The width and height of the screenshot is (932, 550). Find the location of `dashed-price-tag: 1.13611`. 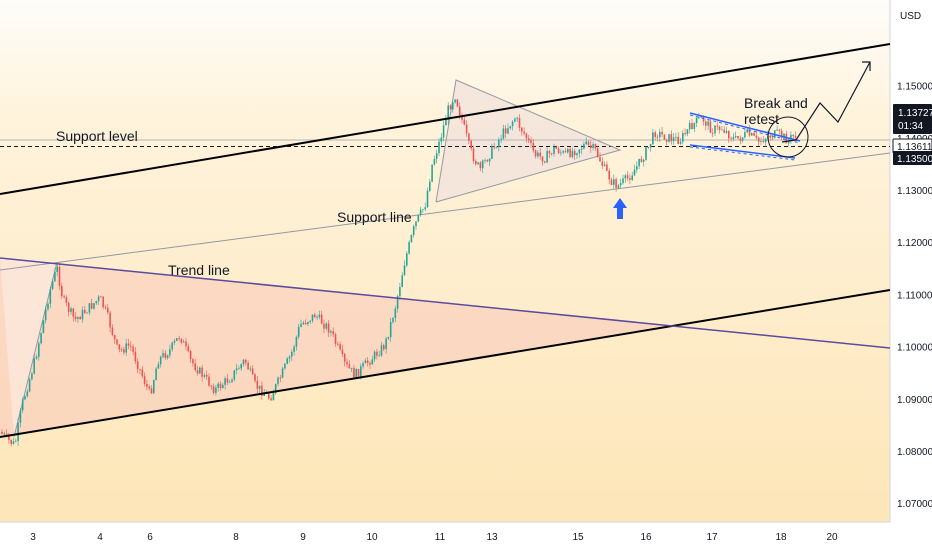

dashed-price-tag: 1.13611 is located at coordinates (912, 146).